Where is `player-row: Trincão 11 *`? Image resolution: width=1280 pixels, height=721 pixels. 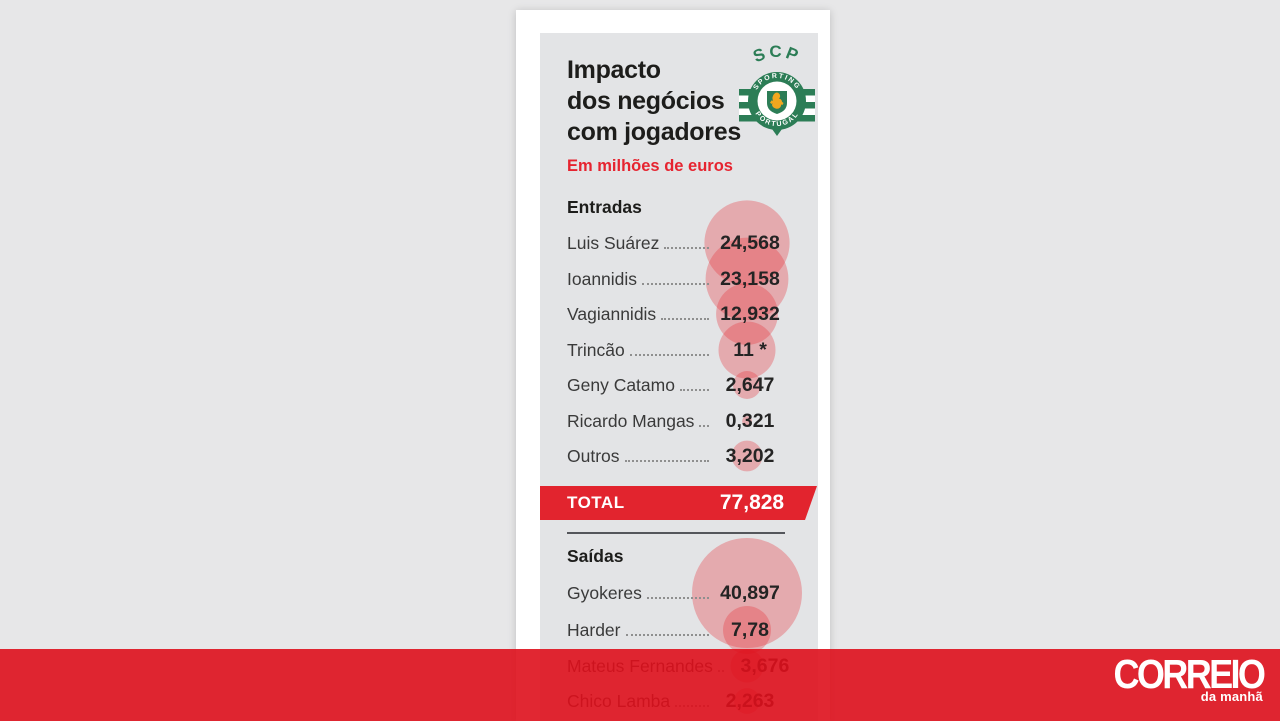 player-row: Trincão 11 * is located at coordinates (677, 350).